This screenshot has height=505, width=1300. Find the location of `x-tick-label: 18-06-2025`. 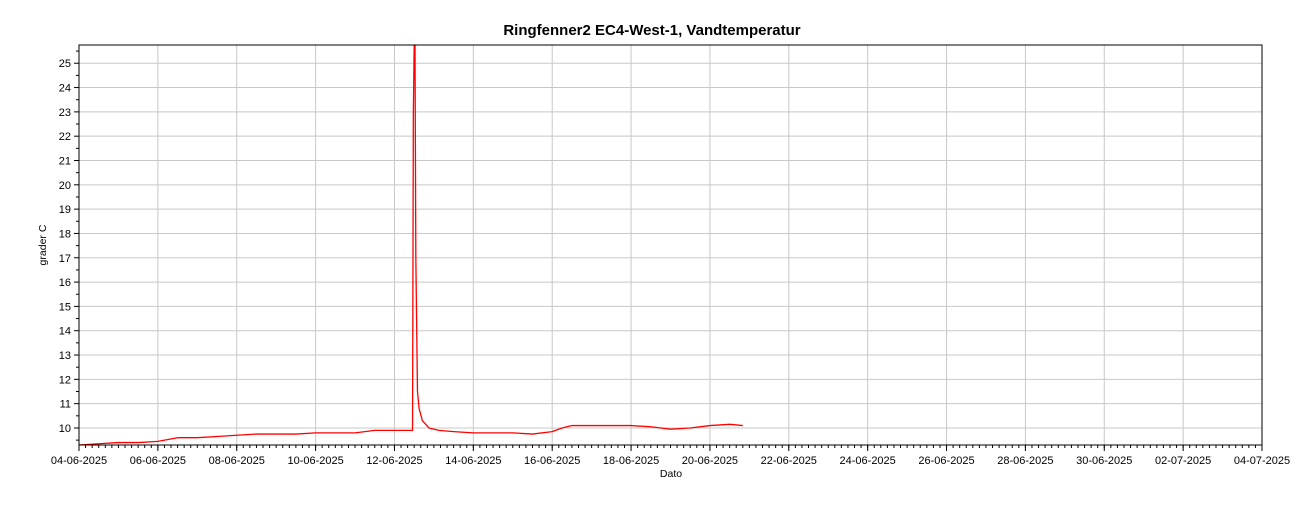

x-tick-label: 18-06-2025 is located at coordinates (631, 461).